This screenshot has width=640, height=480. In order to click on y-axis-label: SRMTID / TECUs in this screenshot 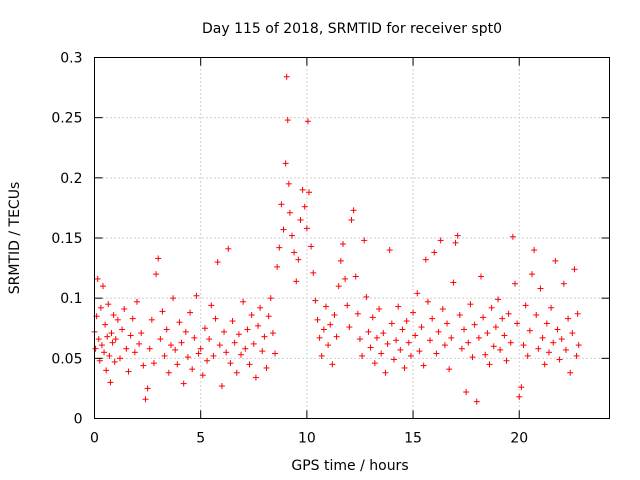, I will do `click(15, 238)`.